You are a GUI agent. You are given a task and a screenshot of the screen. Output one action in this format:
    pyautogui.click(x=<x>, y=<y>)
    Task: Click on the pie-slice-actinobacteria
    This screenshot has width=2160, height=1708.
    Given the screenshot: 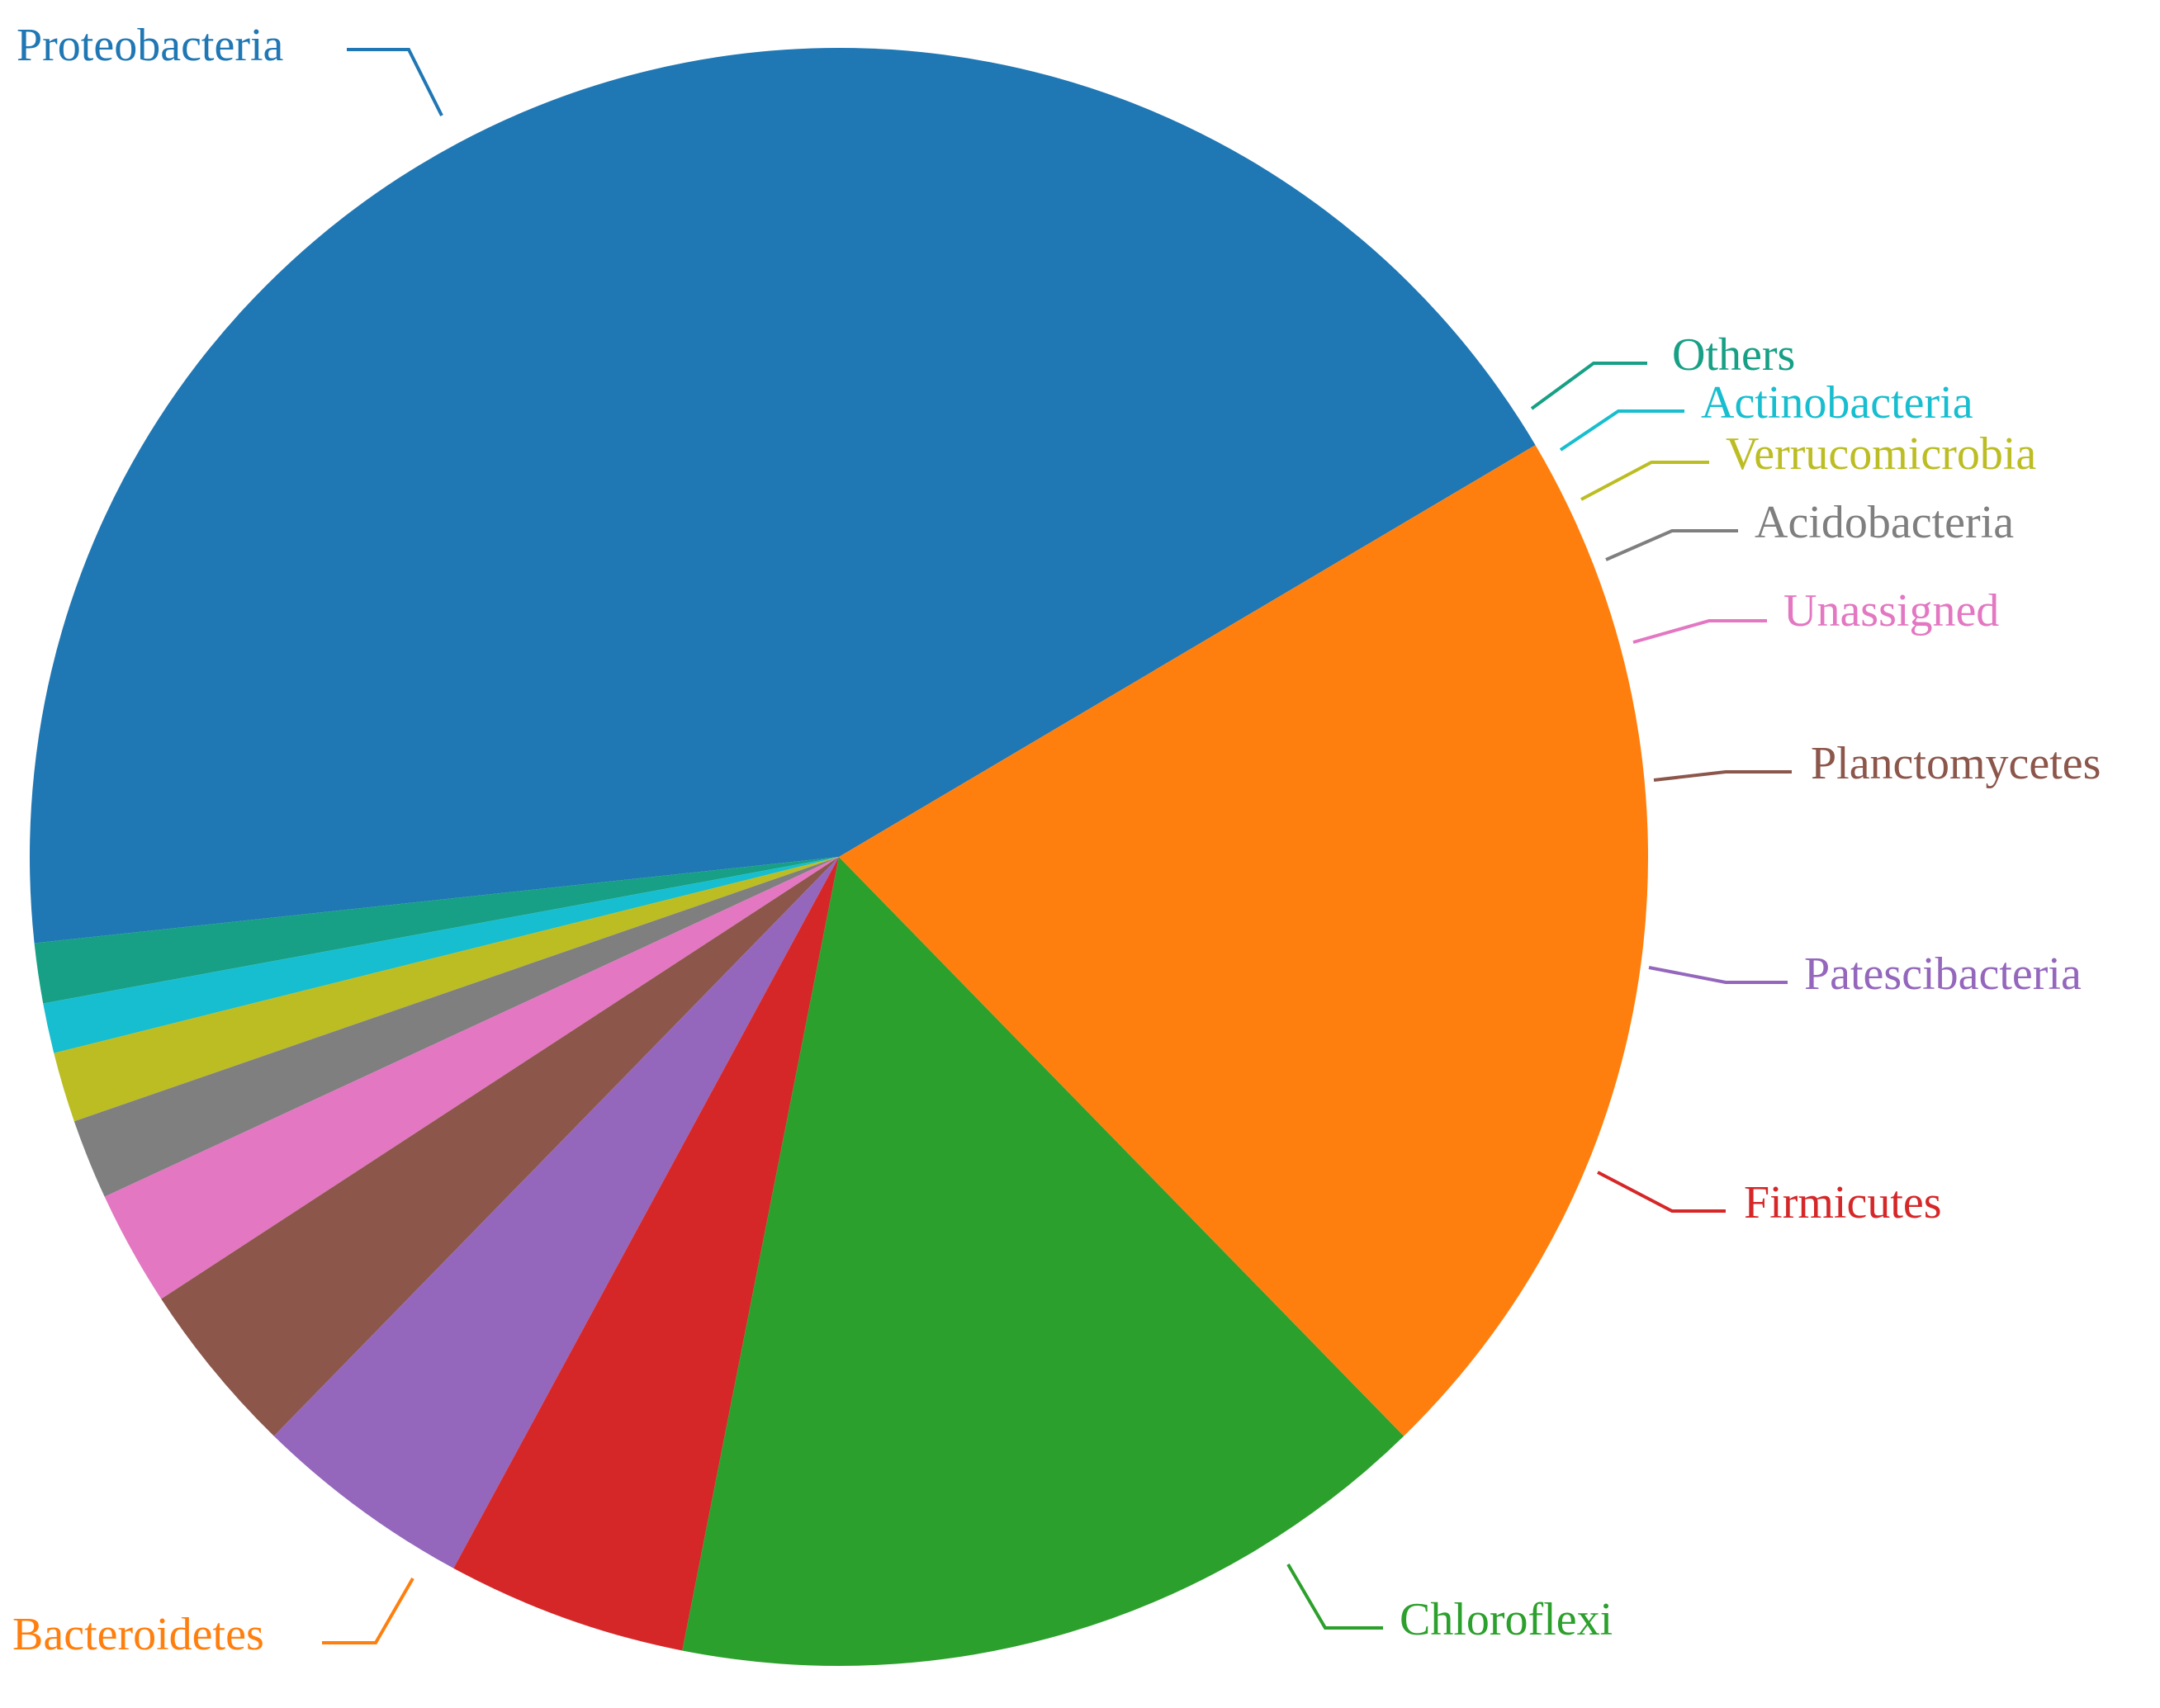 What is the action you would take?
    pyautogui.click(x=441, y=955)
    